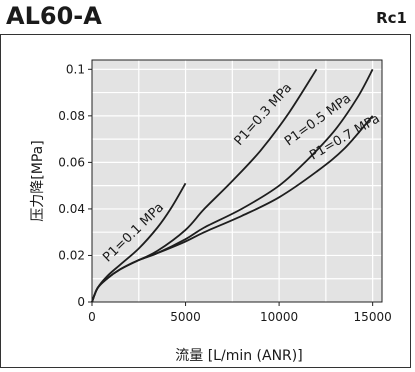 The height and width of the screenshot is (372, 415). I want to click on port-size-label: Rc1, so click(391, 18).